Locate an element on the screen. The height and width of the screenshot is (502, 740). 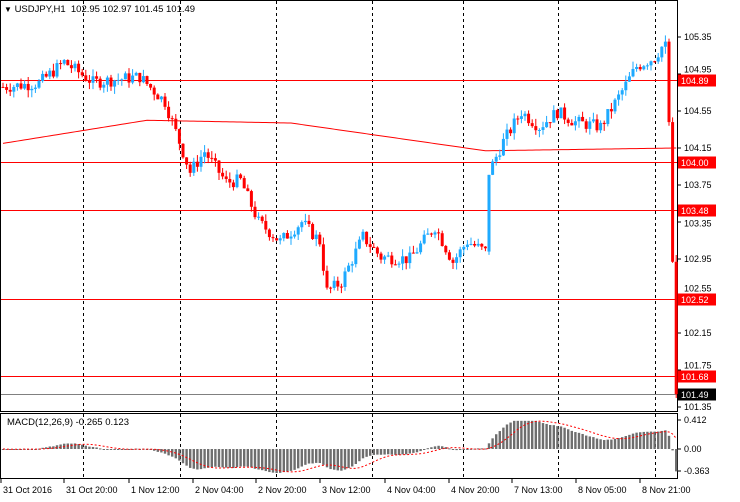
macd-panel-border is located at coordinates (339, 446).